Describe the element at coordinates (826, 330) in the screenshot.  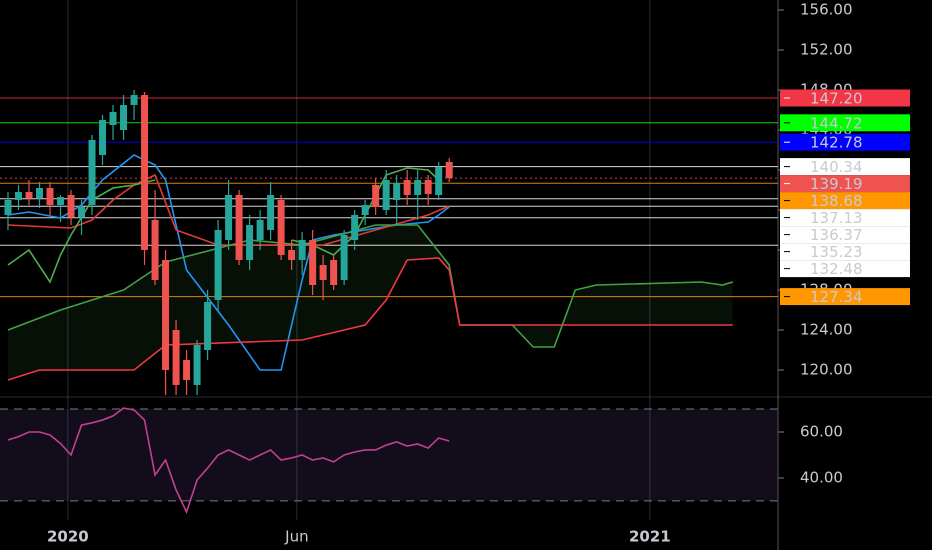
I see `y-tick-label: 124.00` at that location.